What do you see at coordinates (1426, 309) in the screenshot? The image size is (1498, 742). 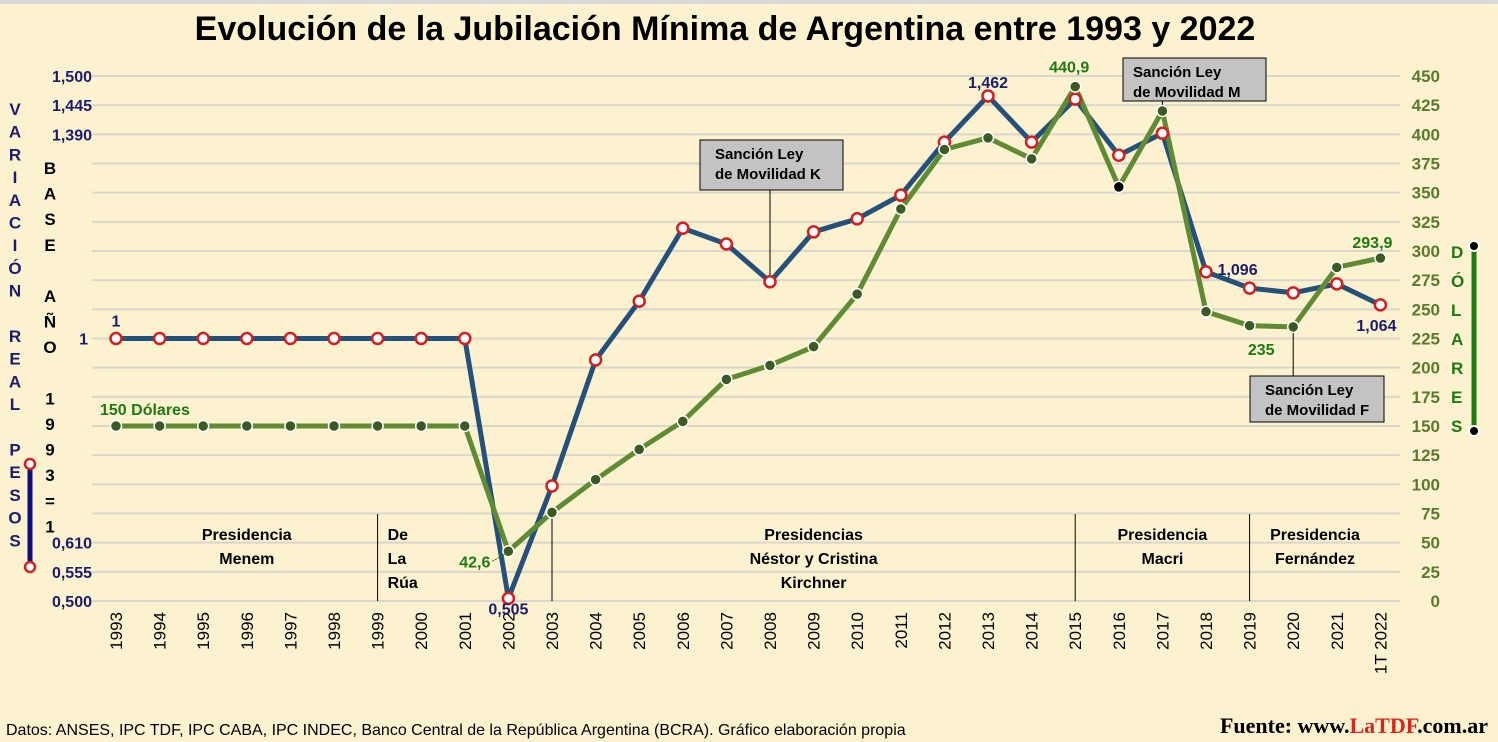 I see `right-tick-label: 250` at bounding box center [1426, 309].